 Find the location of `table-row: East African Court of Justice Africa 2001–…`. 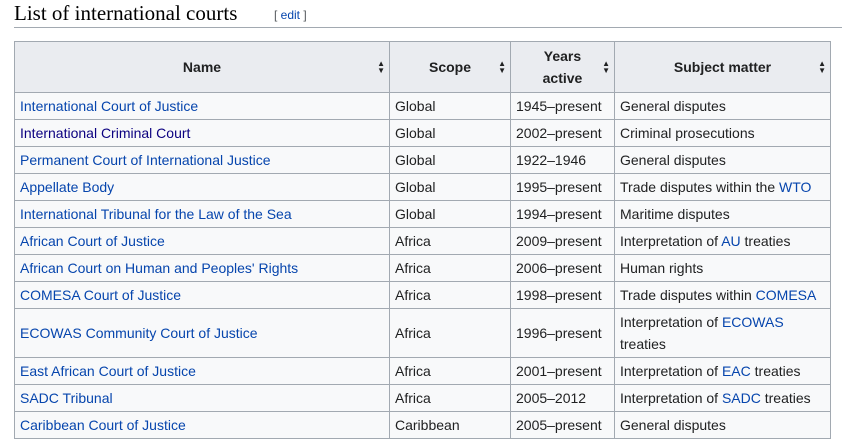

table-row: East African Court of Justice Africa 2001–… is located at coordinates (422, 371).